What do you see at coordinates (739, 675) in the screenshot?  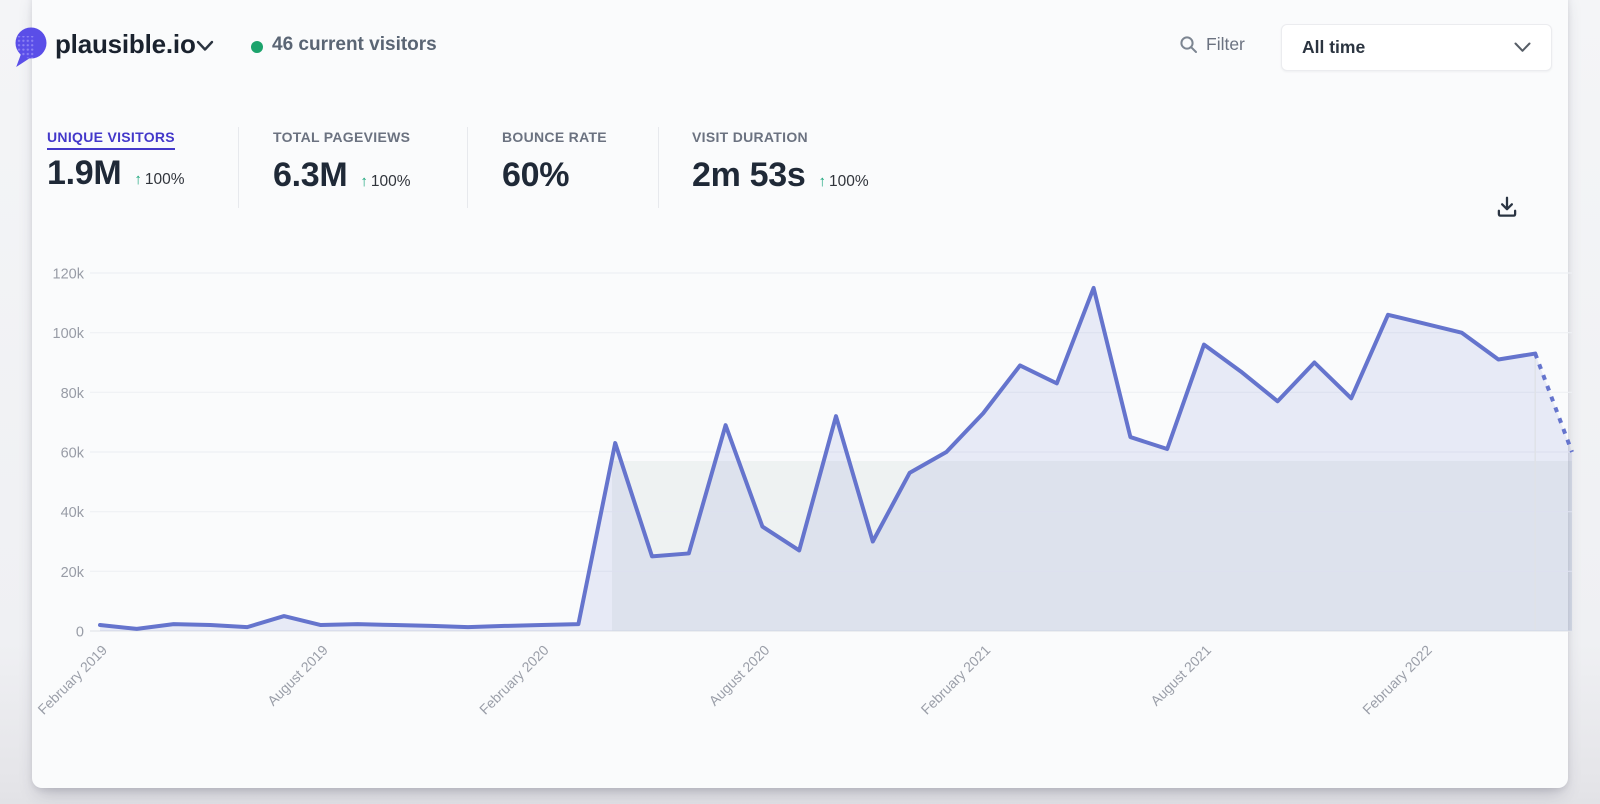 I see `x-axis-label: August 2020` at bounding box center [739, 675].